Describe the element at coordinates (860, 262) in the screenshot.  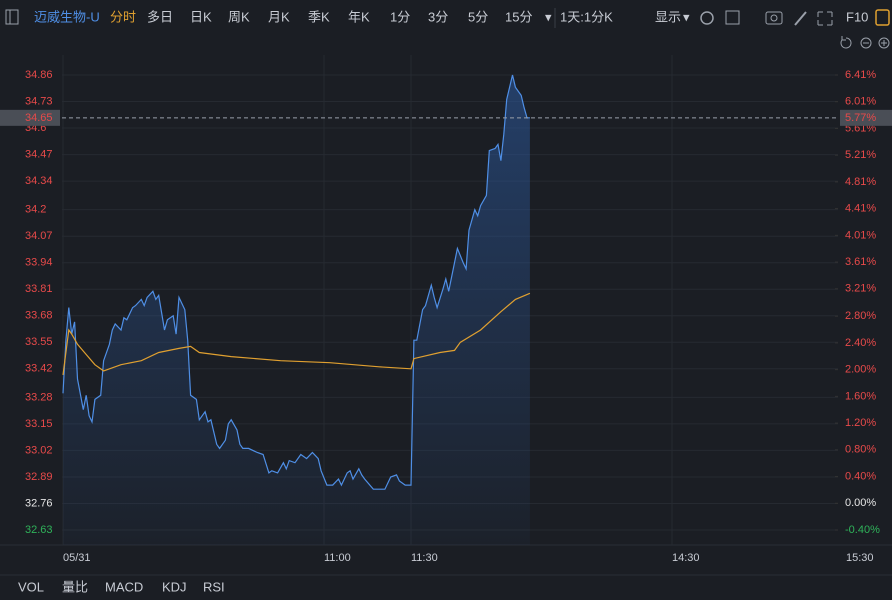
I see `y2-tick-label: 3.61%` at that location.